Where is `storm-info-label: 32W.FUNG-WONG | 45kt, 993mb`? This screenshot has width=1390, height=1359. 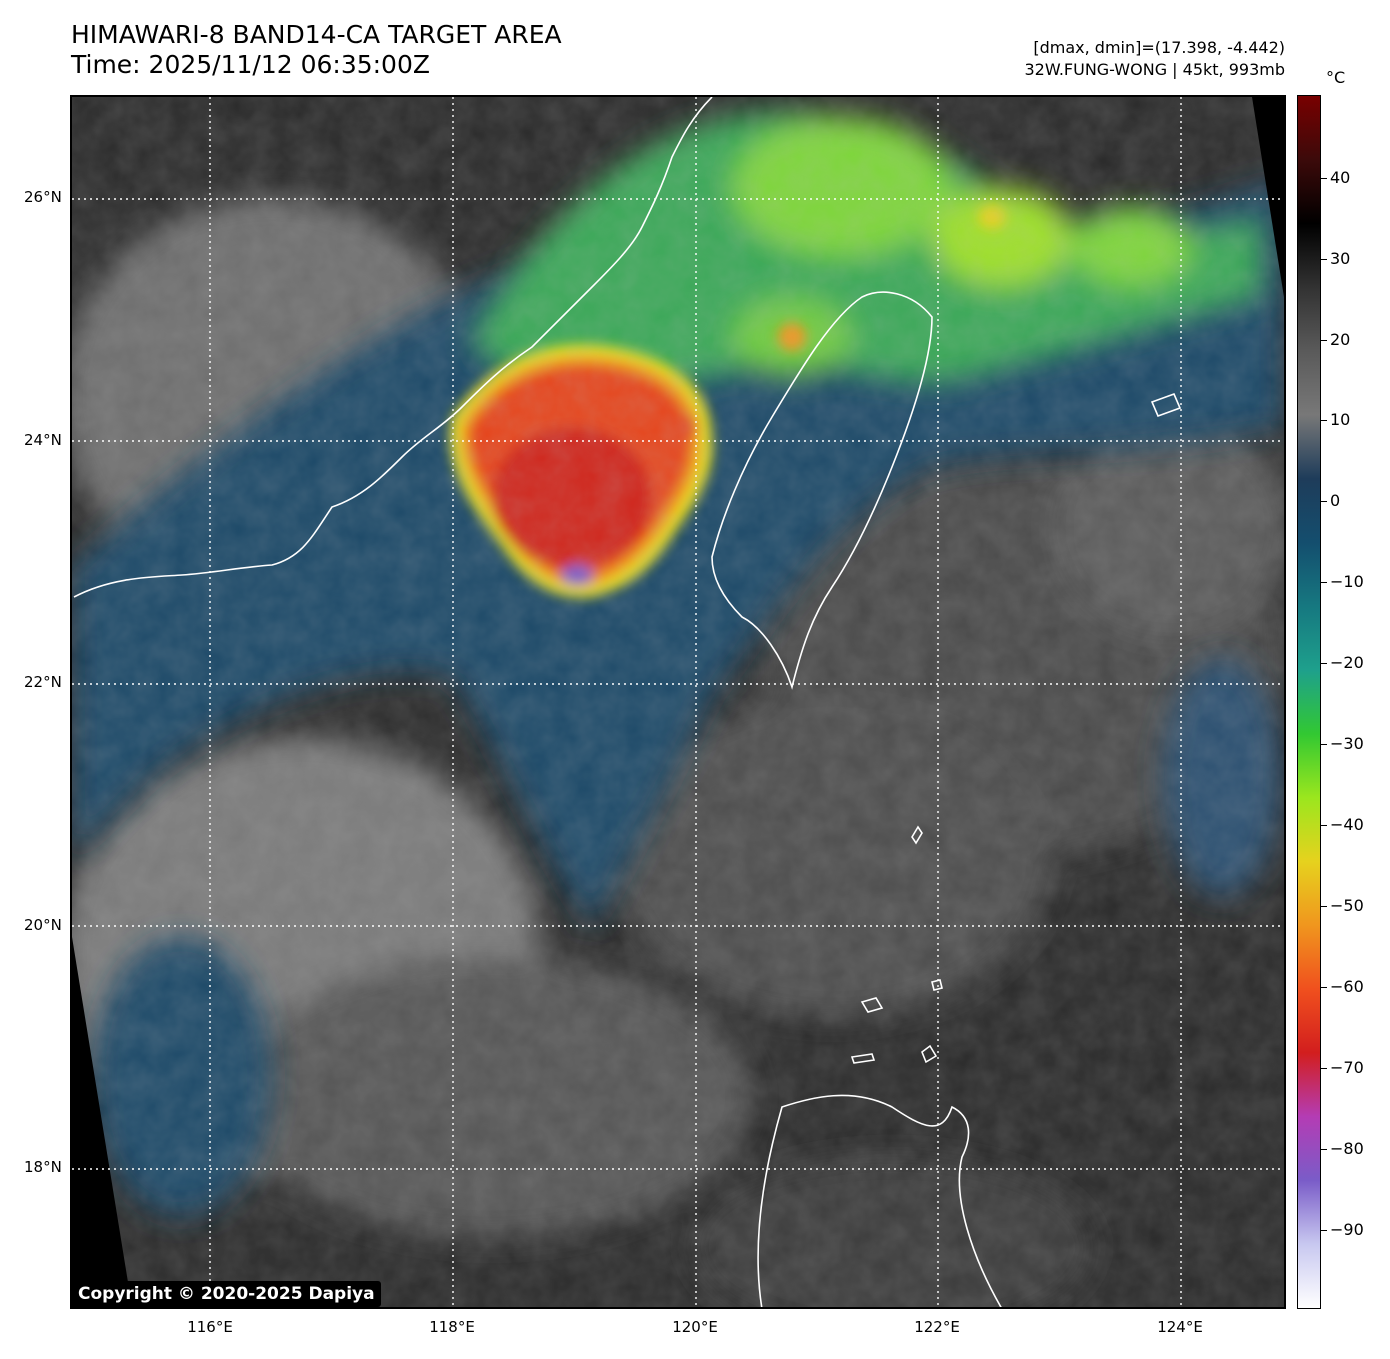 storm-info-label: 32W.FUNG-WONG | 45kt, 993mb is located at coordinates (1154, 69).